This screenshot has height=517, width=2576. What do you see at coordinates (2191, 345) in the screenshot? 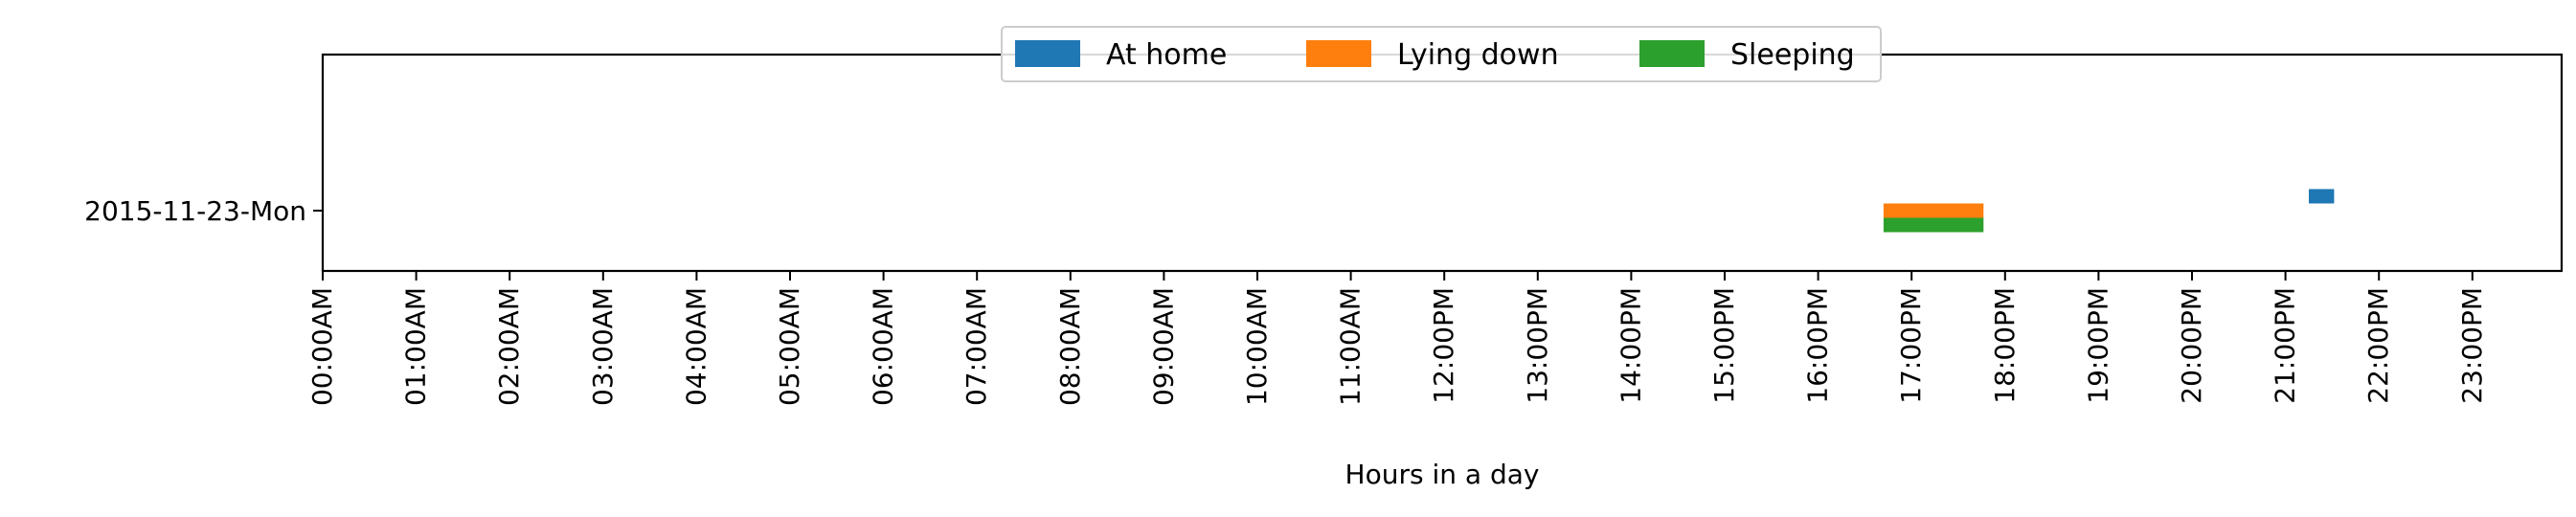
I see `x-tick-label: 20:00PM` at bounding box center [2191, 345].